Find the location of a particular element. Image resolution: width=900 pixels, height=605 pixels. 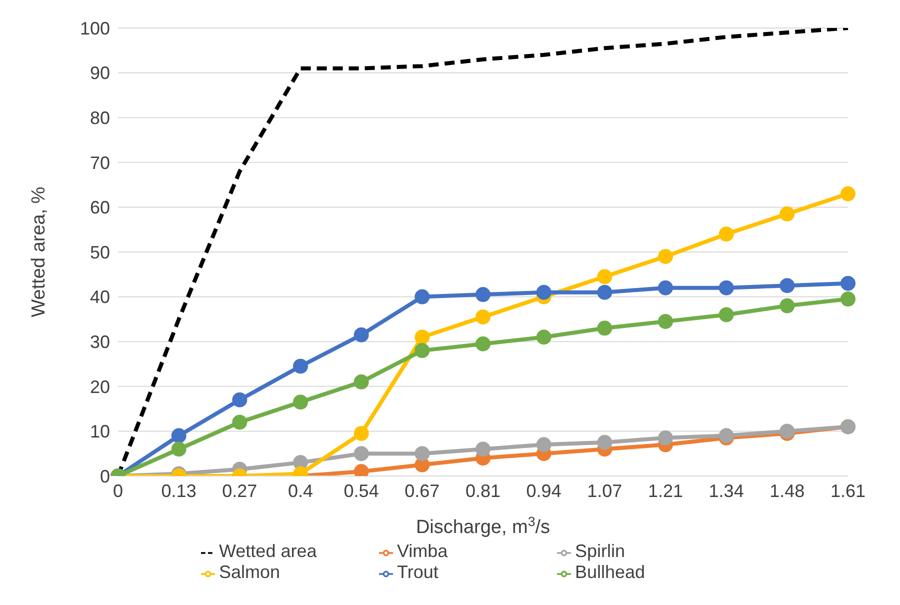

y-tick-label: 50 is located at coordinates (100, 252).